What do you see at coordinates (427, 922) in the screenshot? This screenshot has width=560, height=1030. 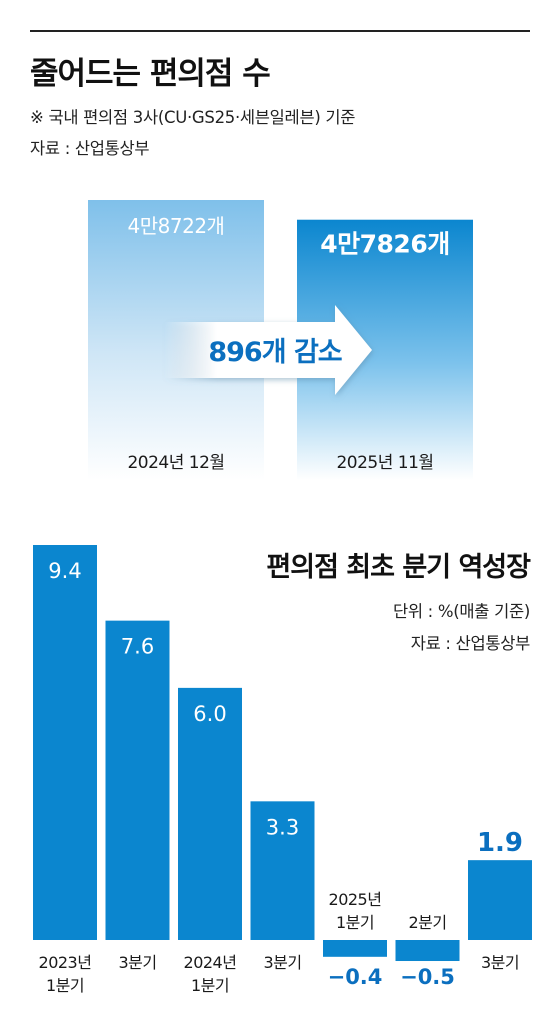 I see `growth-category-label-6: 2분기` at bounding box center [427, 922].